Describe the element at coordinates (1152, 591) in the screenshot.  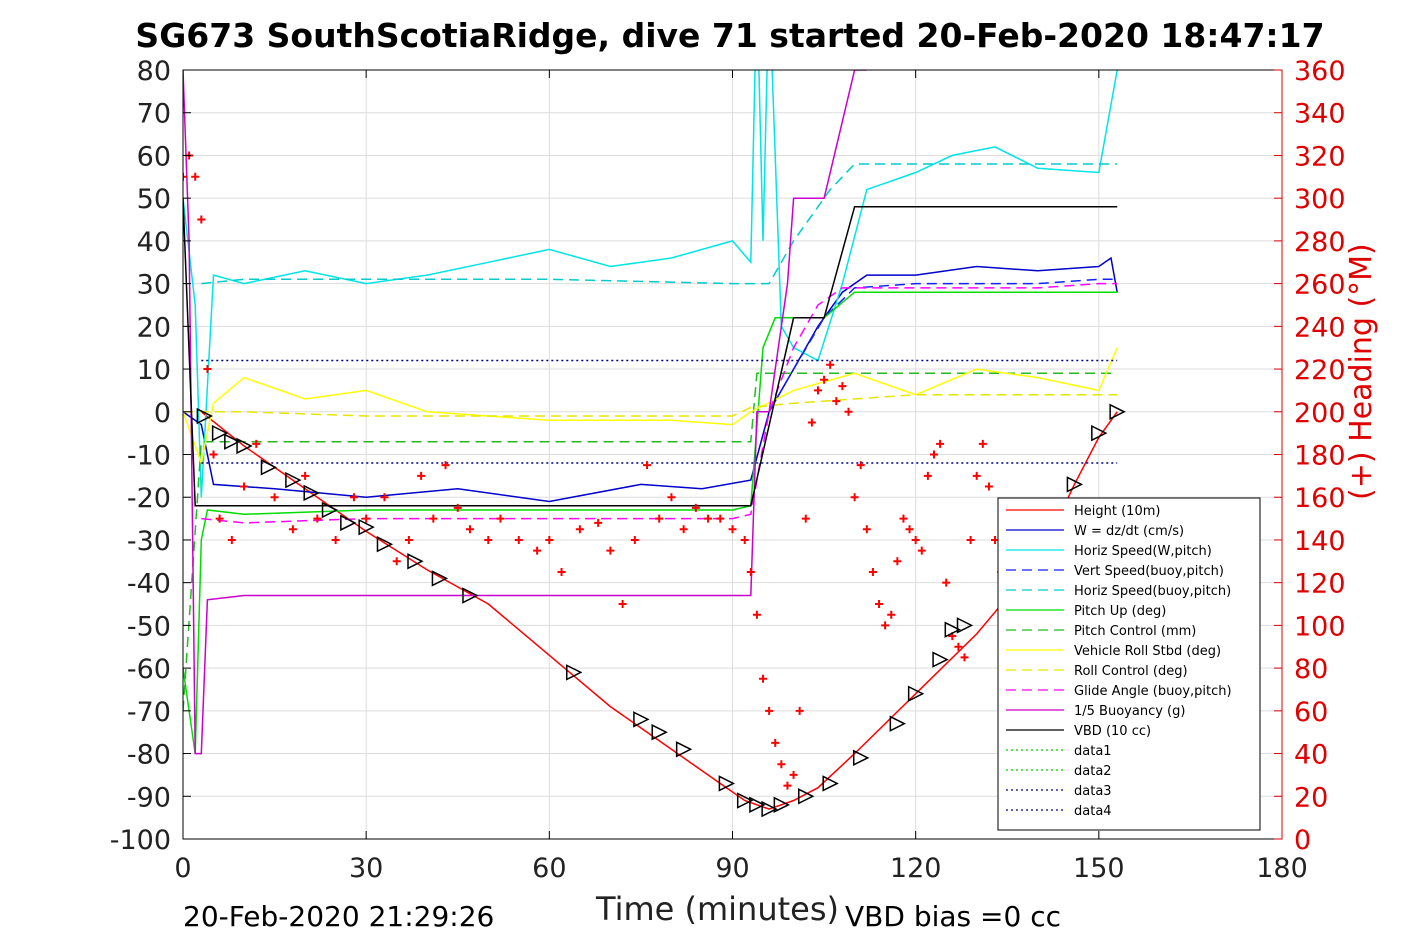
I see `legend-label: Horiz Speed(buoy,pitch)` at that location.